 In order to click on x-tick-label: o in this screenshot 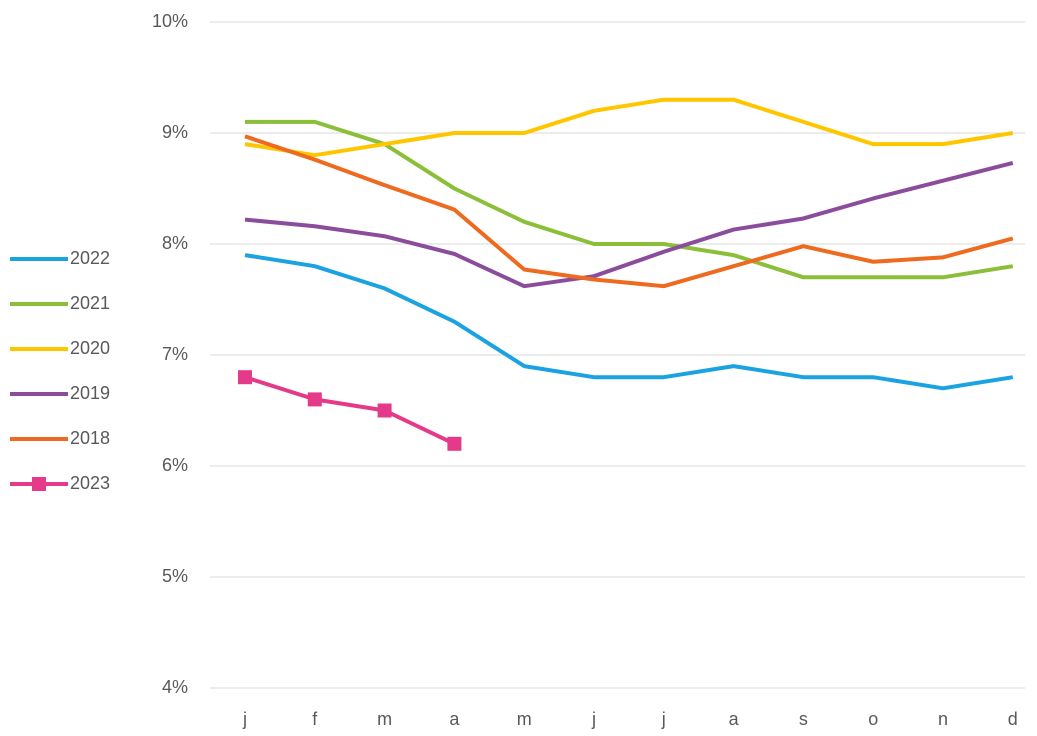, I will do `click(873, 719)`.